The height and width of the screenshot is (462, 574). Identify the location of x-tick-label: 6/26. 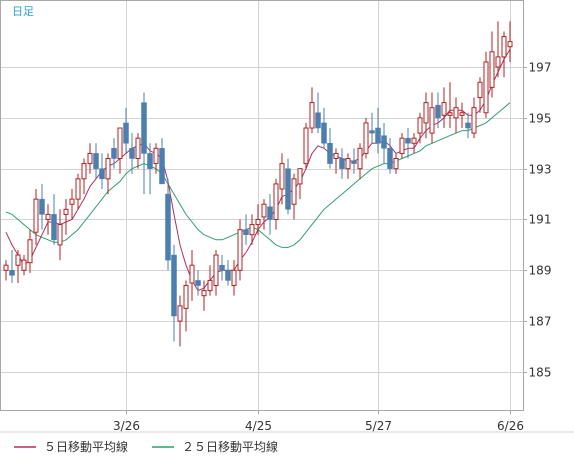
(510, 426).